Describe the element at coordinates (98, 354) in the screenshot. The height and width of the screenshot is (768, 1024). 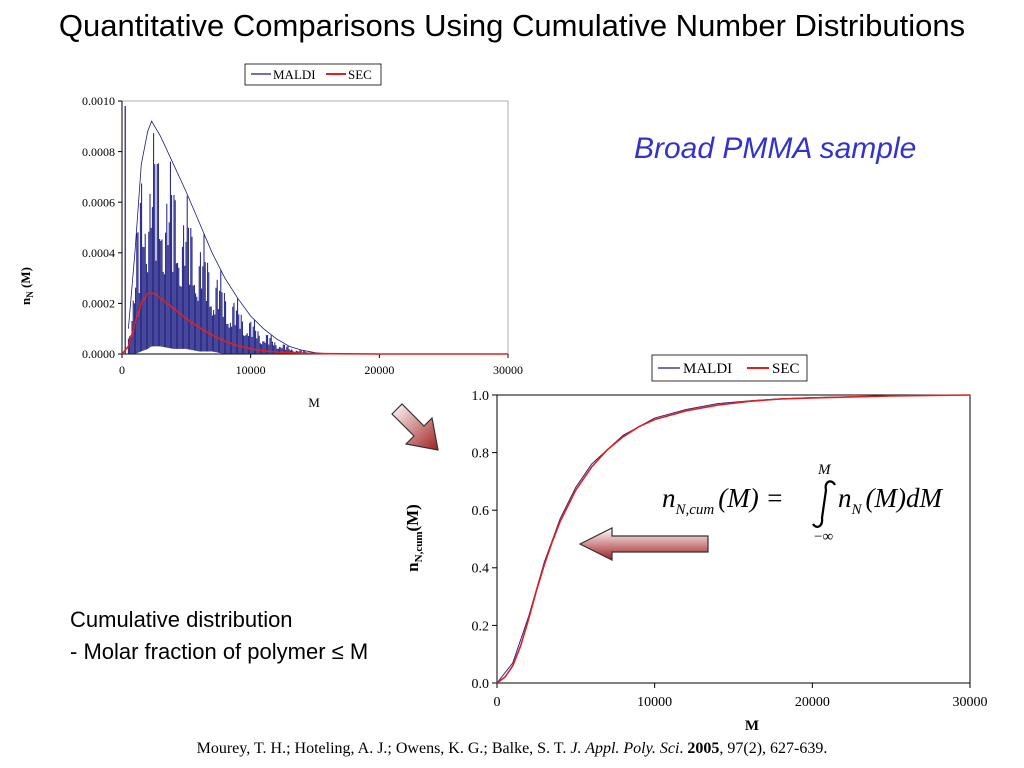
I see `y-tick-label: 0.0000` at that location.